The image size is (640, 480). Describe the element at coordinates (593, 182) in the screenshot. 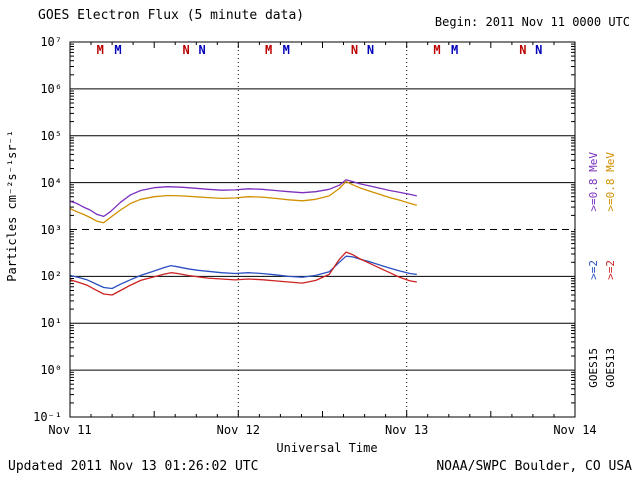

I see `legend-goes15-energy-low: >=0.8 MeV` at that location.